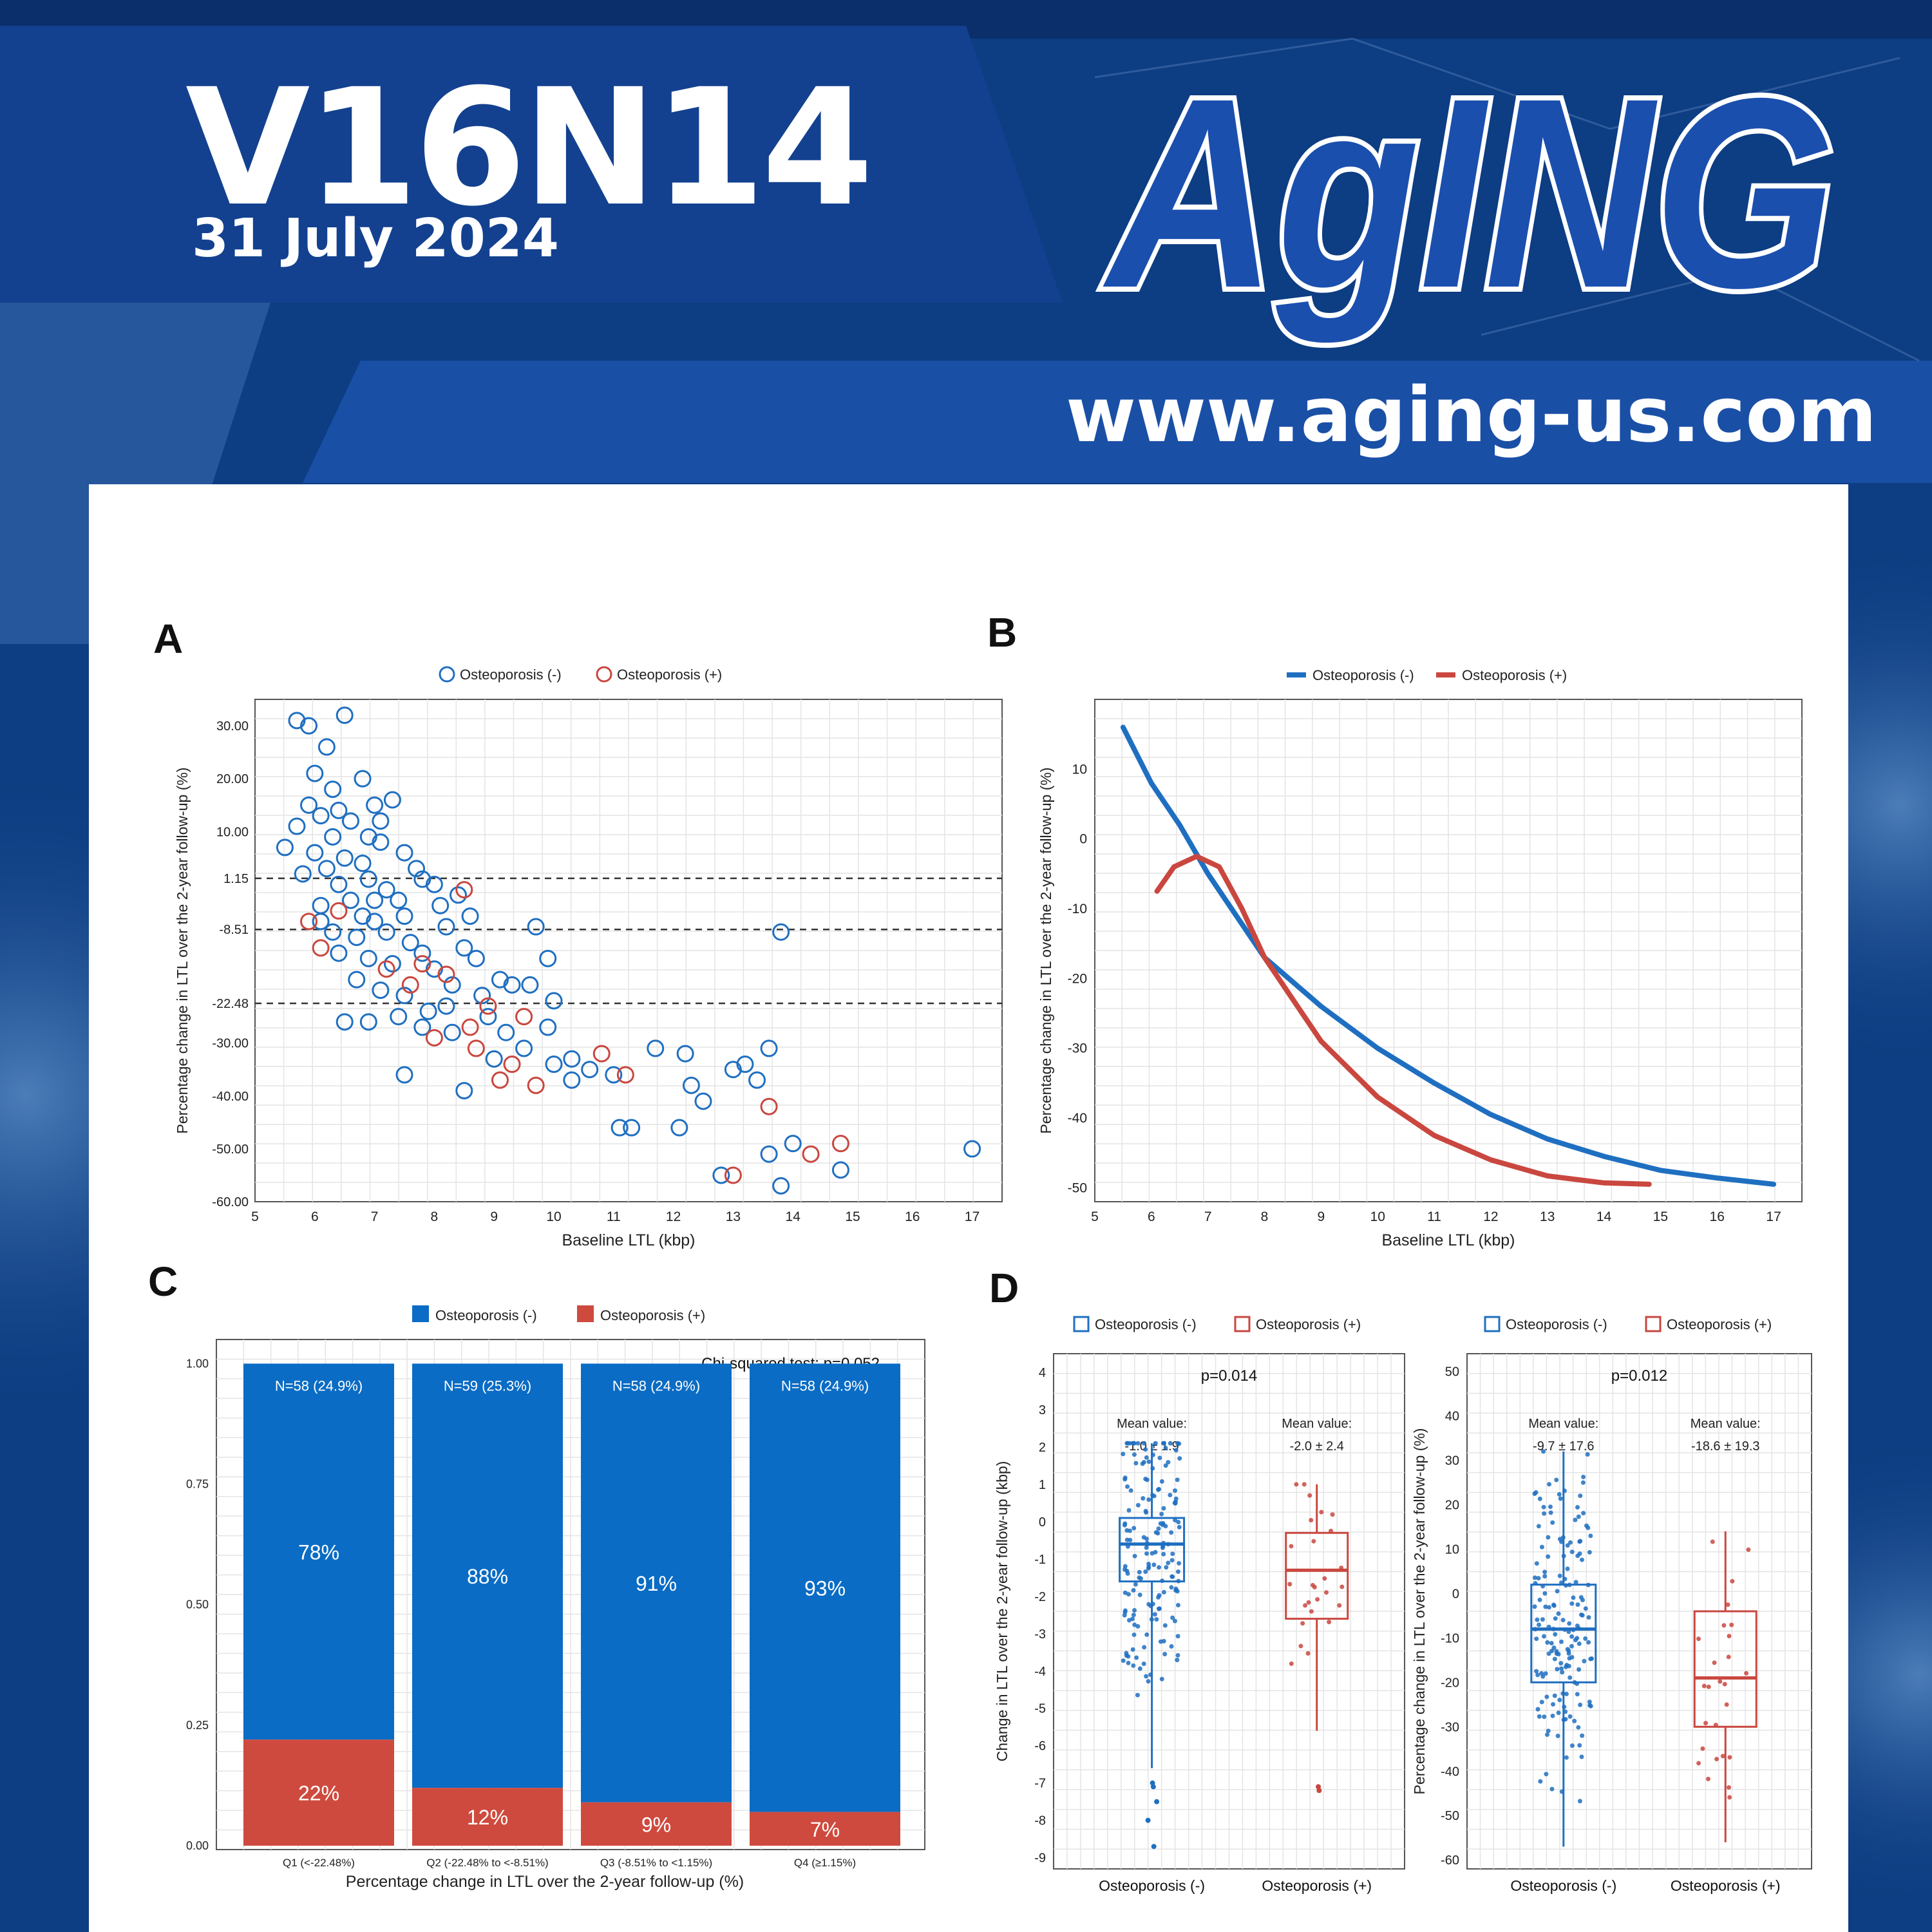 This screenshot has height=1932, width=1932. Describe the element at coordinates (1229, 1376) in the screenshot. I see `panel-d-pvalue: p=0.014` at that location.